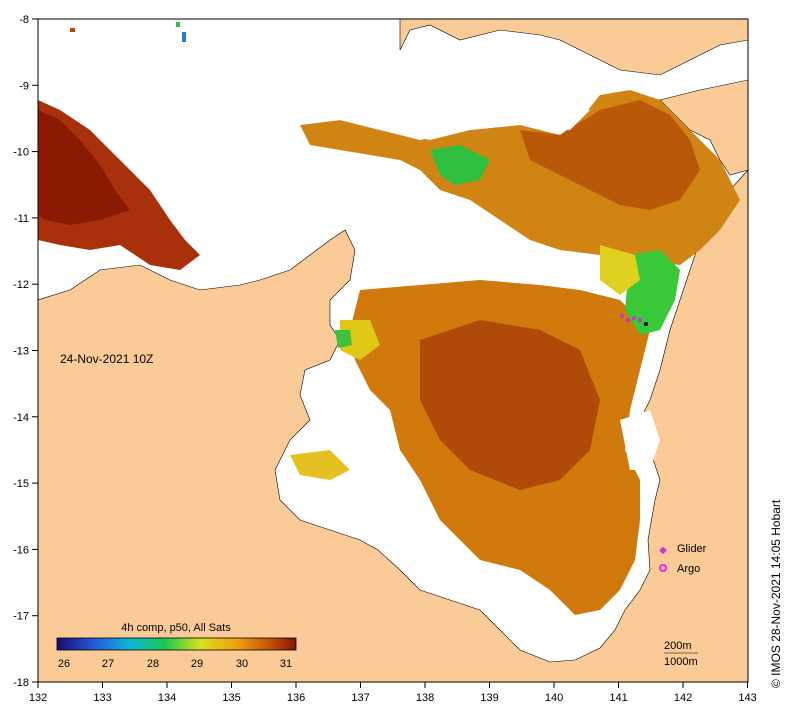 The image size is (791, 716). I want to click on y-tick: -13, so click(25, 352).